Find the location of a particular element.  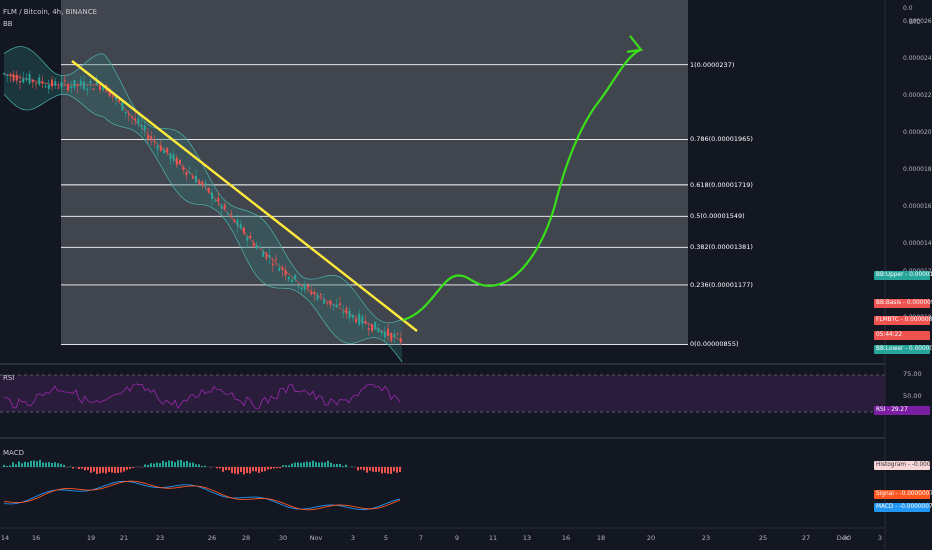

time-axis-tick: 7 is located at coordinates (421, 538).